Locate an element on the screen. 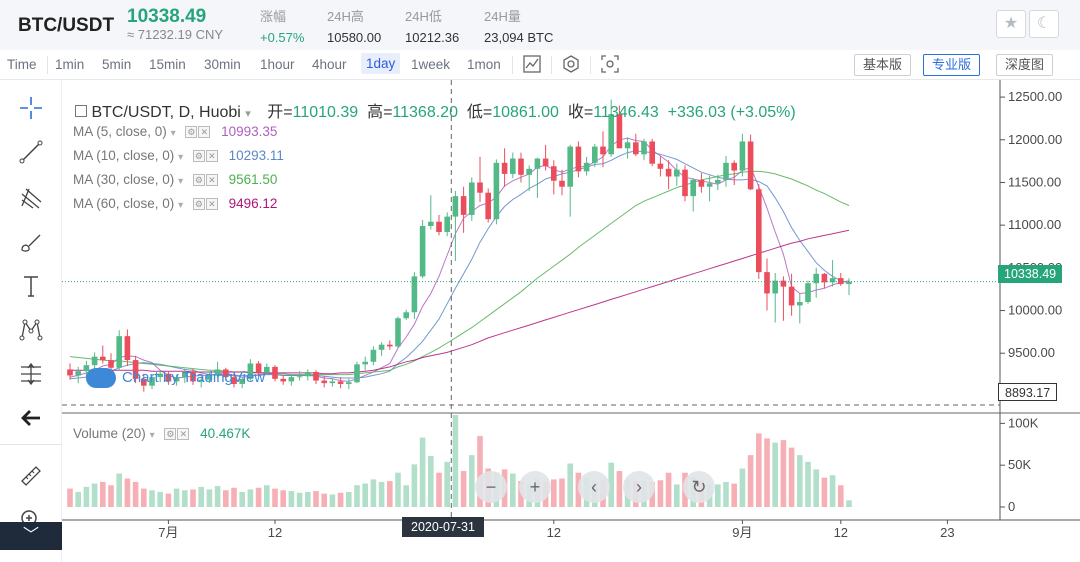 This screenshot has width=1080, height=562. reset-icon: ↻ is located at coordinates (699, 487).